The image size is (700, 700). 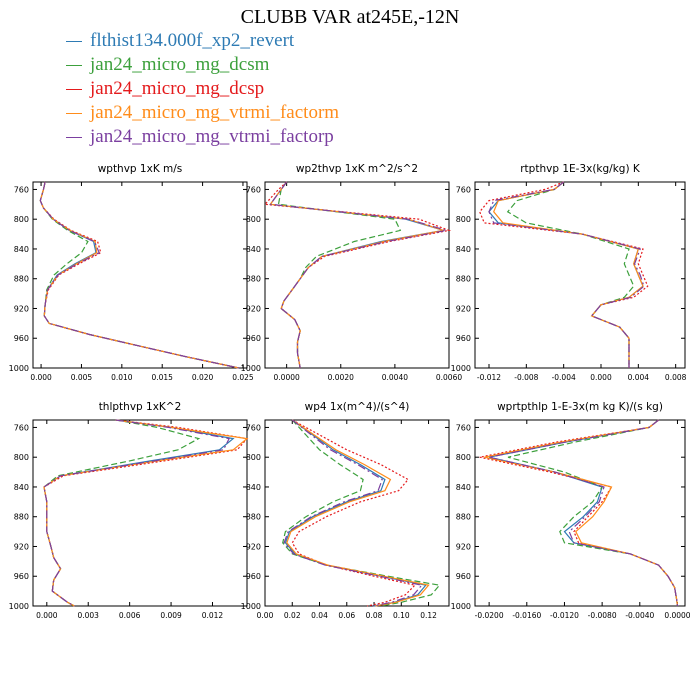 What do you see at coordinates (580, 407) in the screenshot?
I see `panel-title: wprtpthlp 1-E-3x(m kg K)/(s kg)` at bounding box center [580, 407].